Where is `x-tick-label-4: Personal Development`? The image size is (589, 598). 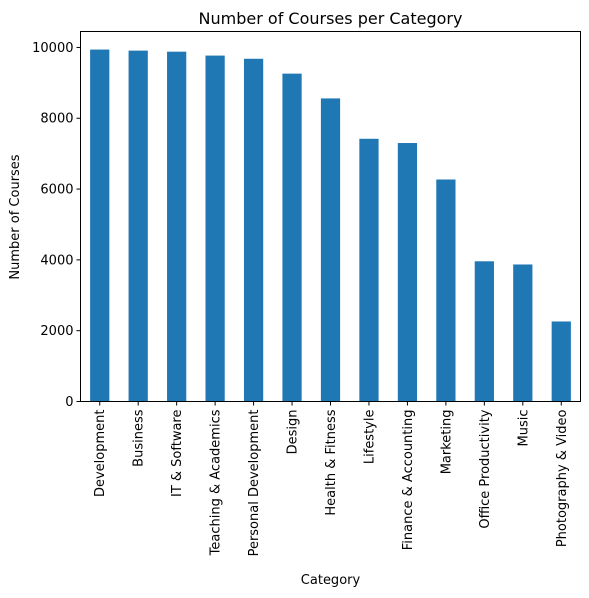 x-tick-label-4: Personal Development is located at coordinates (254, 483).